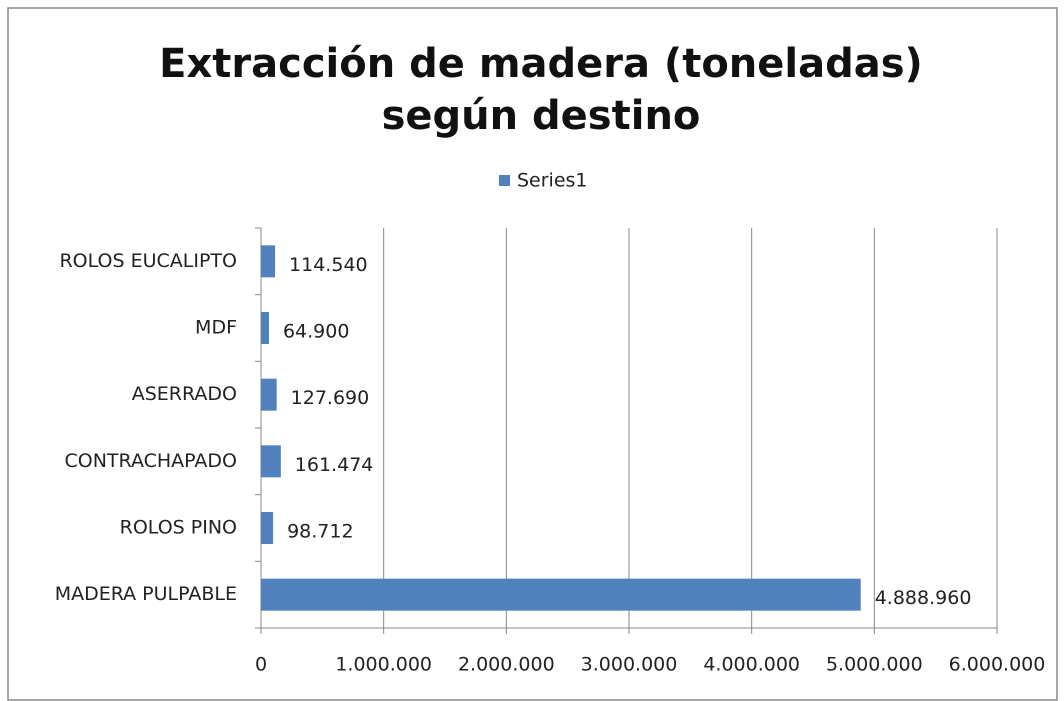 This screenshot has height=701, width=1064. Describe the element at coordinates (320, 532) in the screenshot. I see `data-label: 98.712` at that location.